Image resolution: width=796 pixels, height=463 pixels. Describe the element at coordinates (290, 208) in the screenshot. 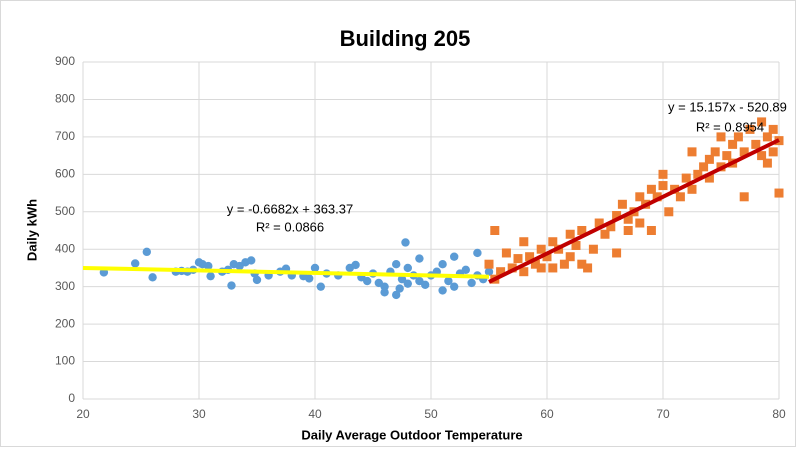

I see `trendline-equation: y = -0.6682x + 363.37` at that location.